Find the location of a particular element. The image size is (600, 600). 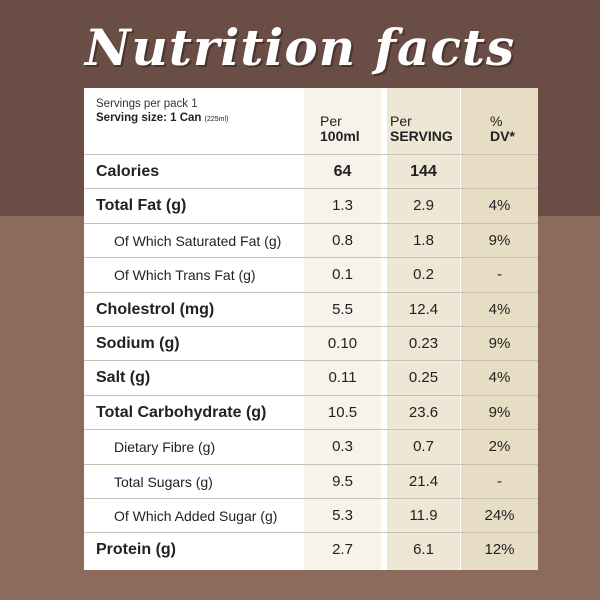

per-100ml-value: 5.5 is located at coordinates (342, 309).